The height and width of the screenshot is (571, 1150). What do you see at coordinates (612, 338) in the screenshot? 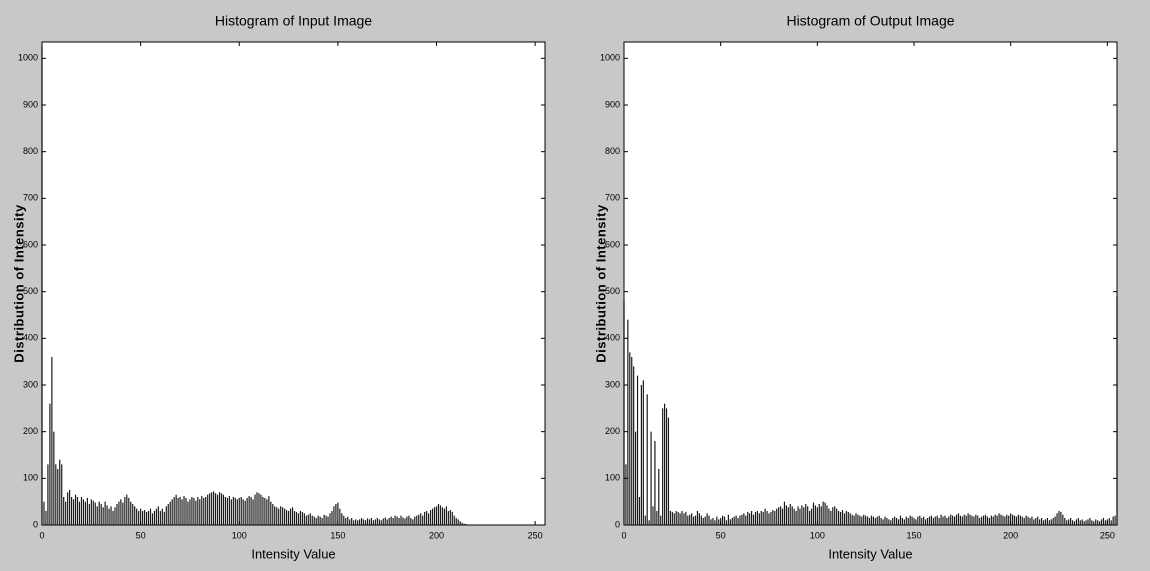
I see `y-tick-label: 400` at bounding box center [612, 338].